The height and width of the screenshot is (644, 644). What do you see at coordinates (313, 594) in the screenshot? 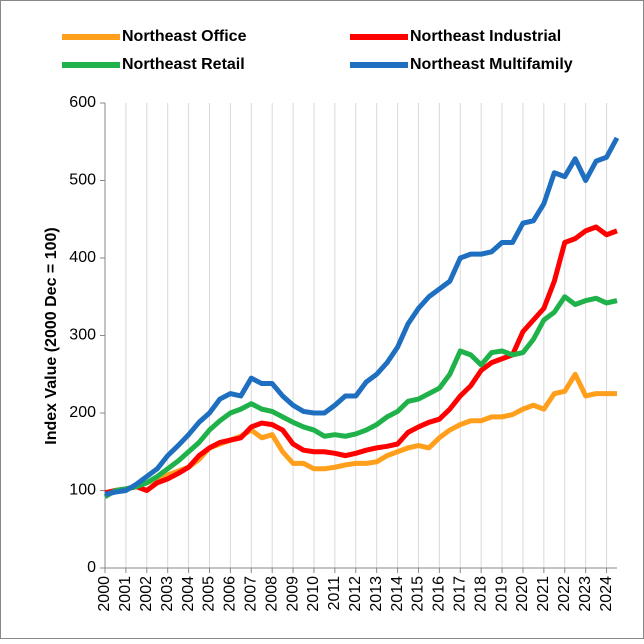
I see `x-tick-label: 2010` at bounding box center [313, 594].